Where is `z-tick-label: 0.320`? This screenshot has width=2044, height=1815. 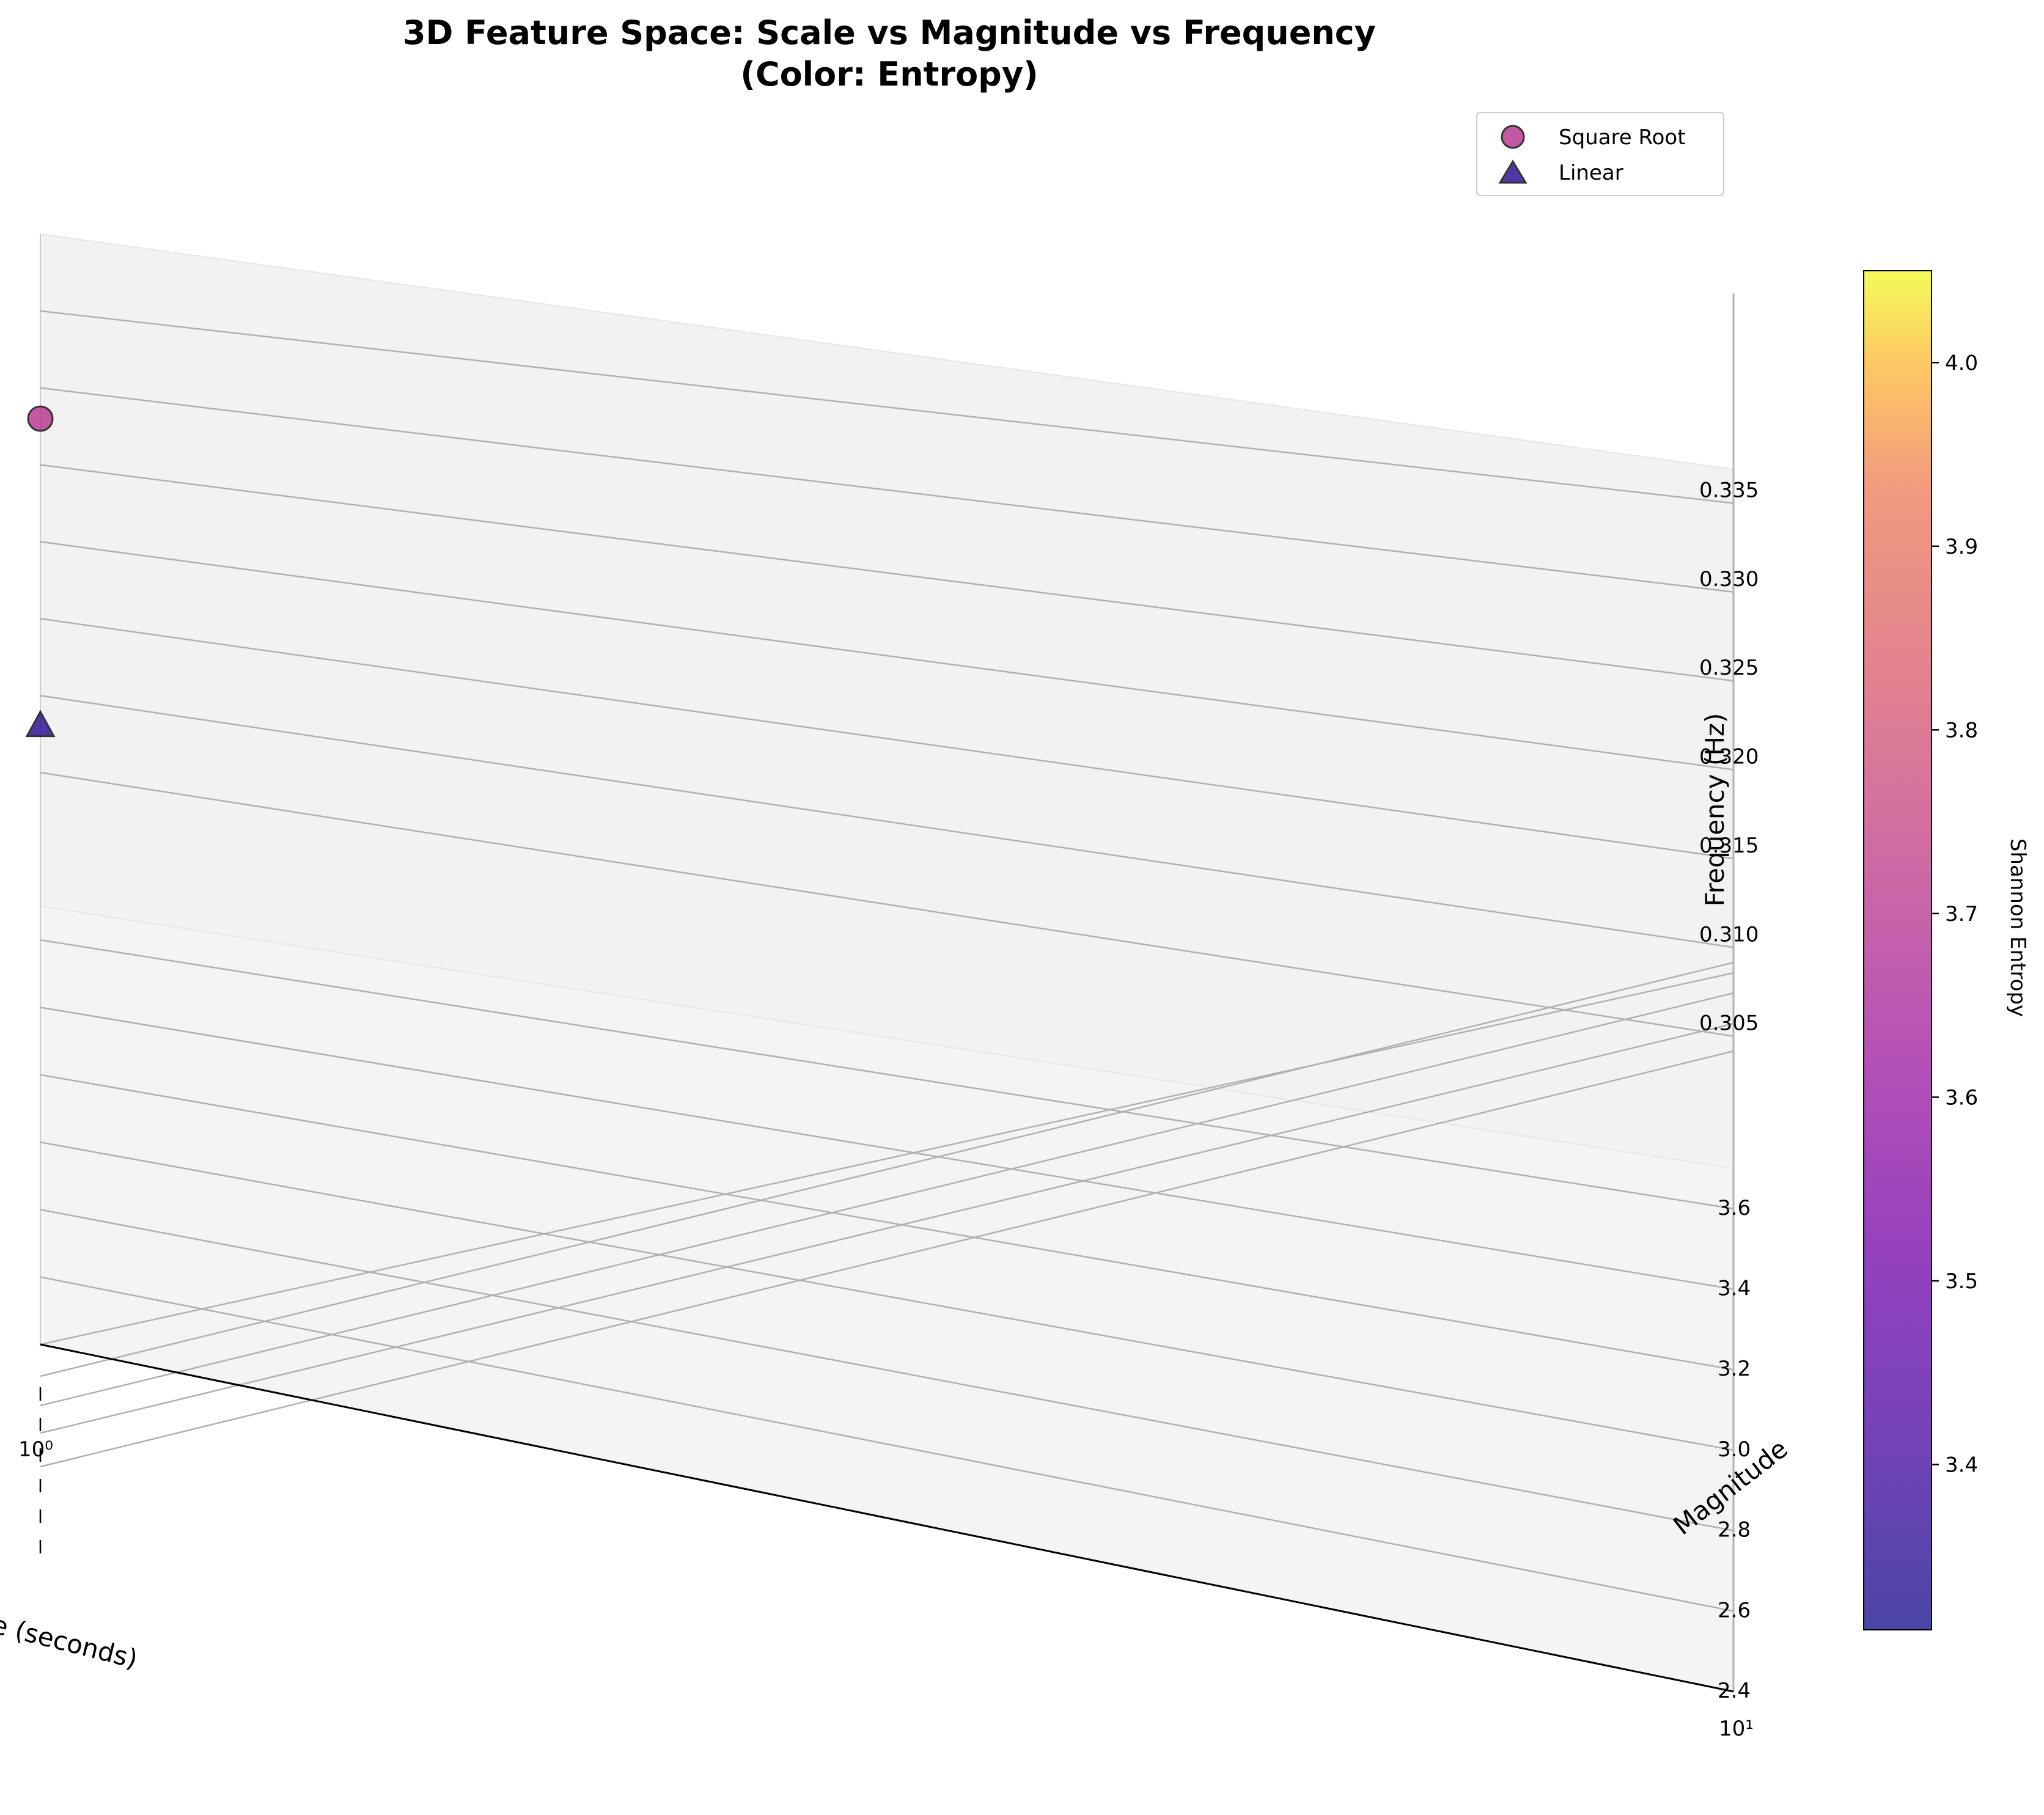
z-tick-label: 0.320 is located at coordinates (1729, 757).